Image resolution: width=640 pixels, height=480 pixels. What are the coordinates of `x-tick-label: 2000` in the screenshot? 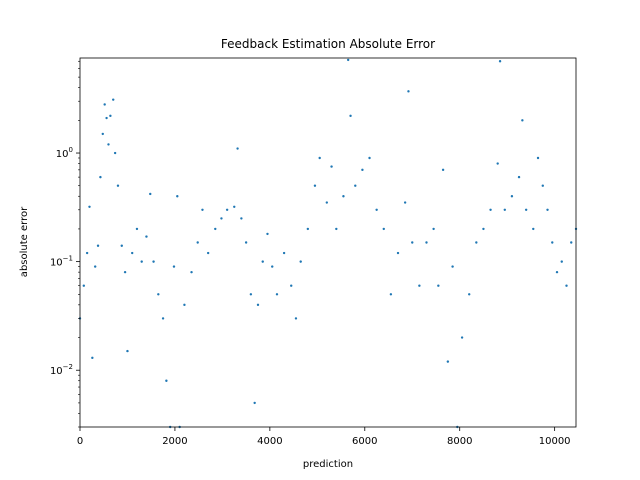 It's located at (174, 441).